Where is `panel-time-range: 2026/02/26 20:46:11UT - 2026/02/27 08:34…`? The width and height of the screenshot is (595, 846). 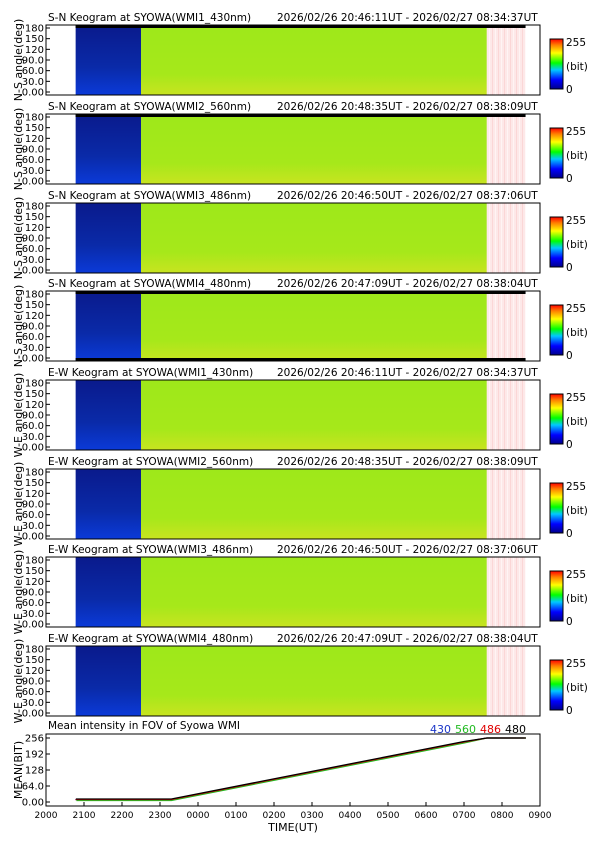 panel-time-range: 2026/02/26 20:46:11UT - 2026/02/27 08:34… is located at coordinates (407, 373).